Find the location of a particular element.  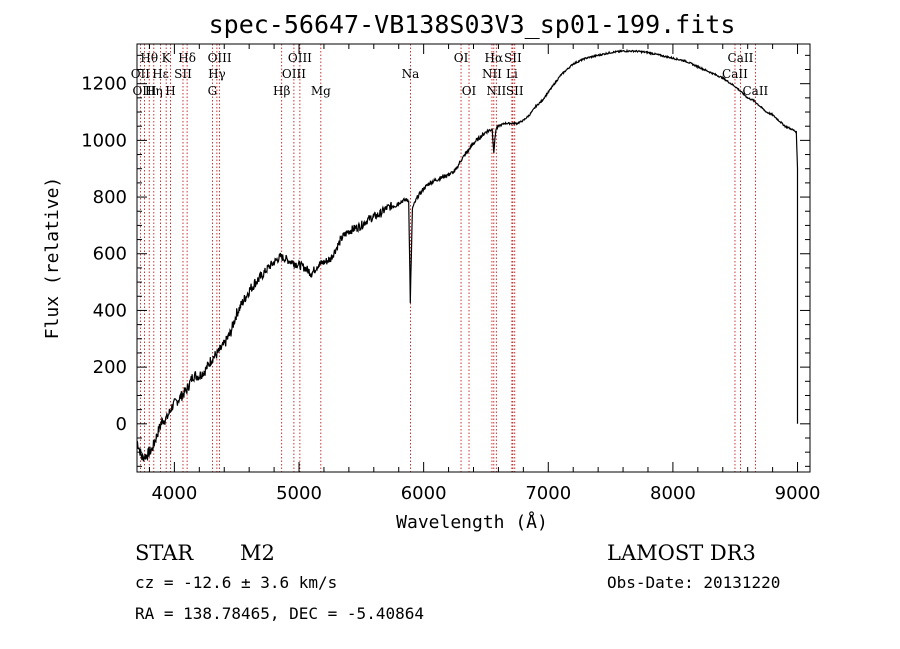

line-label-16: Na is located at coordinates (411, 74).